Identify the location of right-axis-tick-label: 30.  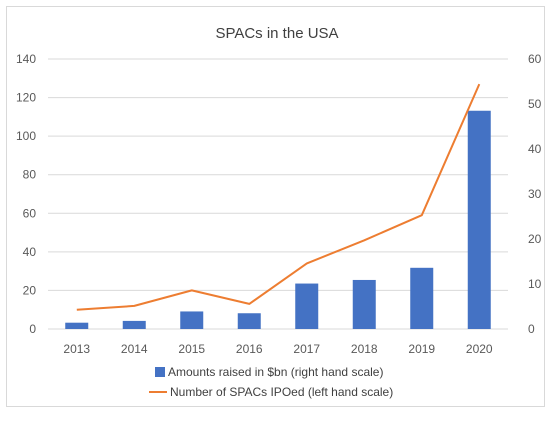
(535, 194).